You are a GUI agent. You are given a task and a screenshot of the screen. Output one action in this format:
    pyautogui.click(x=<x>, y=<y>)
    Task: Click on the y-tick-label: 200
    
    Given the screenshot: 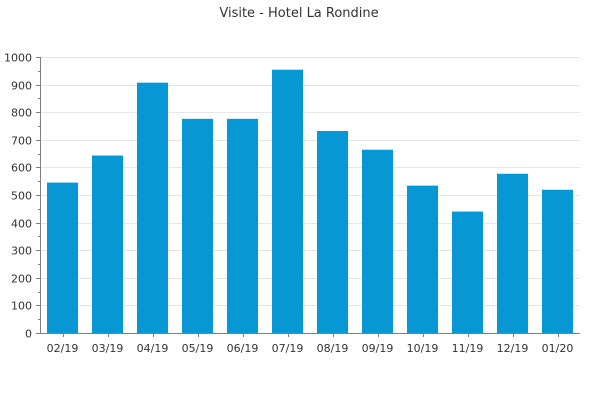 What is the action you would take?
    pyautogui.click(x=21, y=279)
    